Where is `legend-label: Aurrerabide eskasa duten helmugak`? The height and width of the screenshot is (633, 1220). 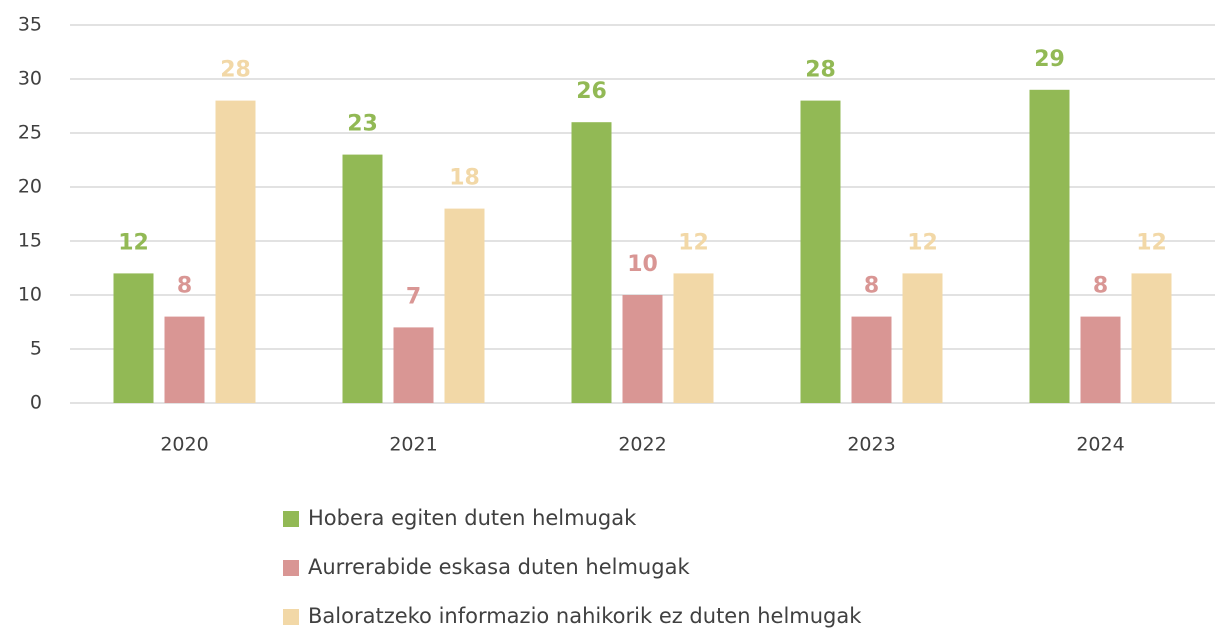
legend-label: Aurrerabide eskasa duten helmugak is located at coordinates (499, 567).